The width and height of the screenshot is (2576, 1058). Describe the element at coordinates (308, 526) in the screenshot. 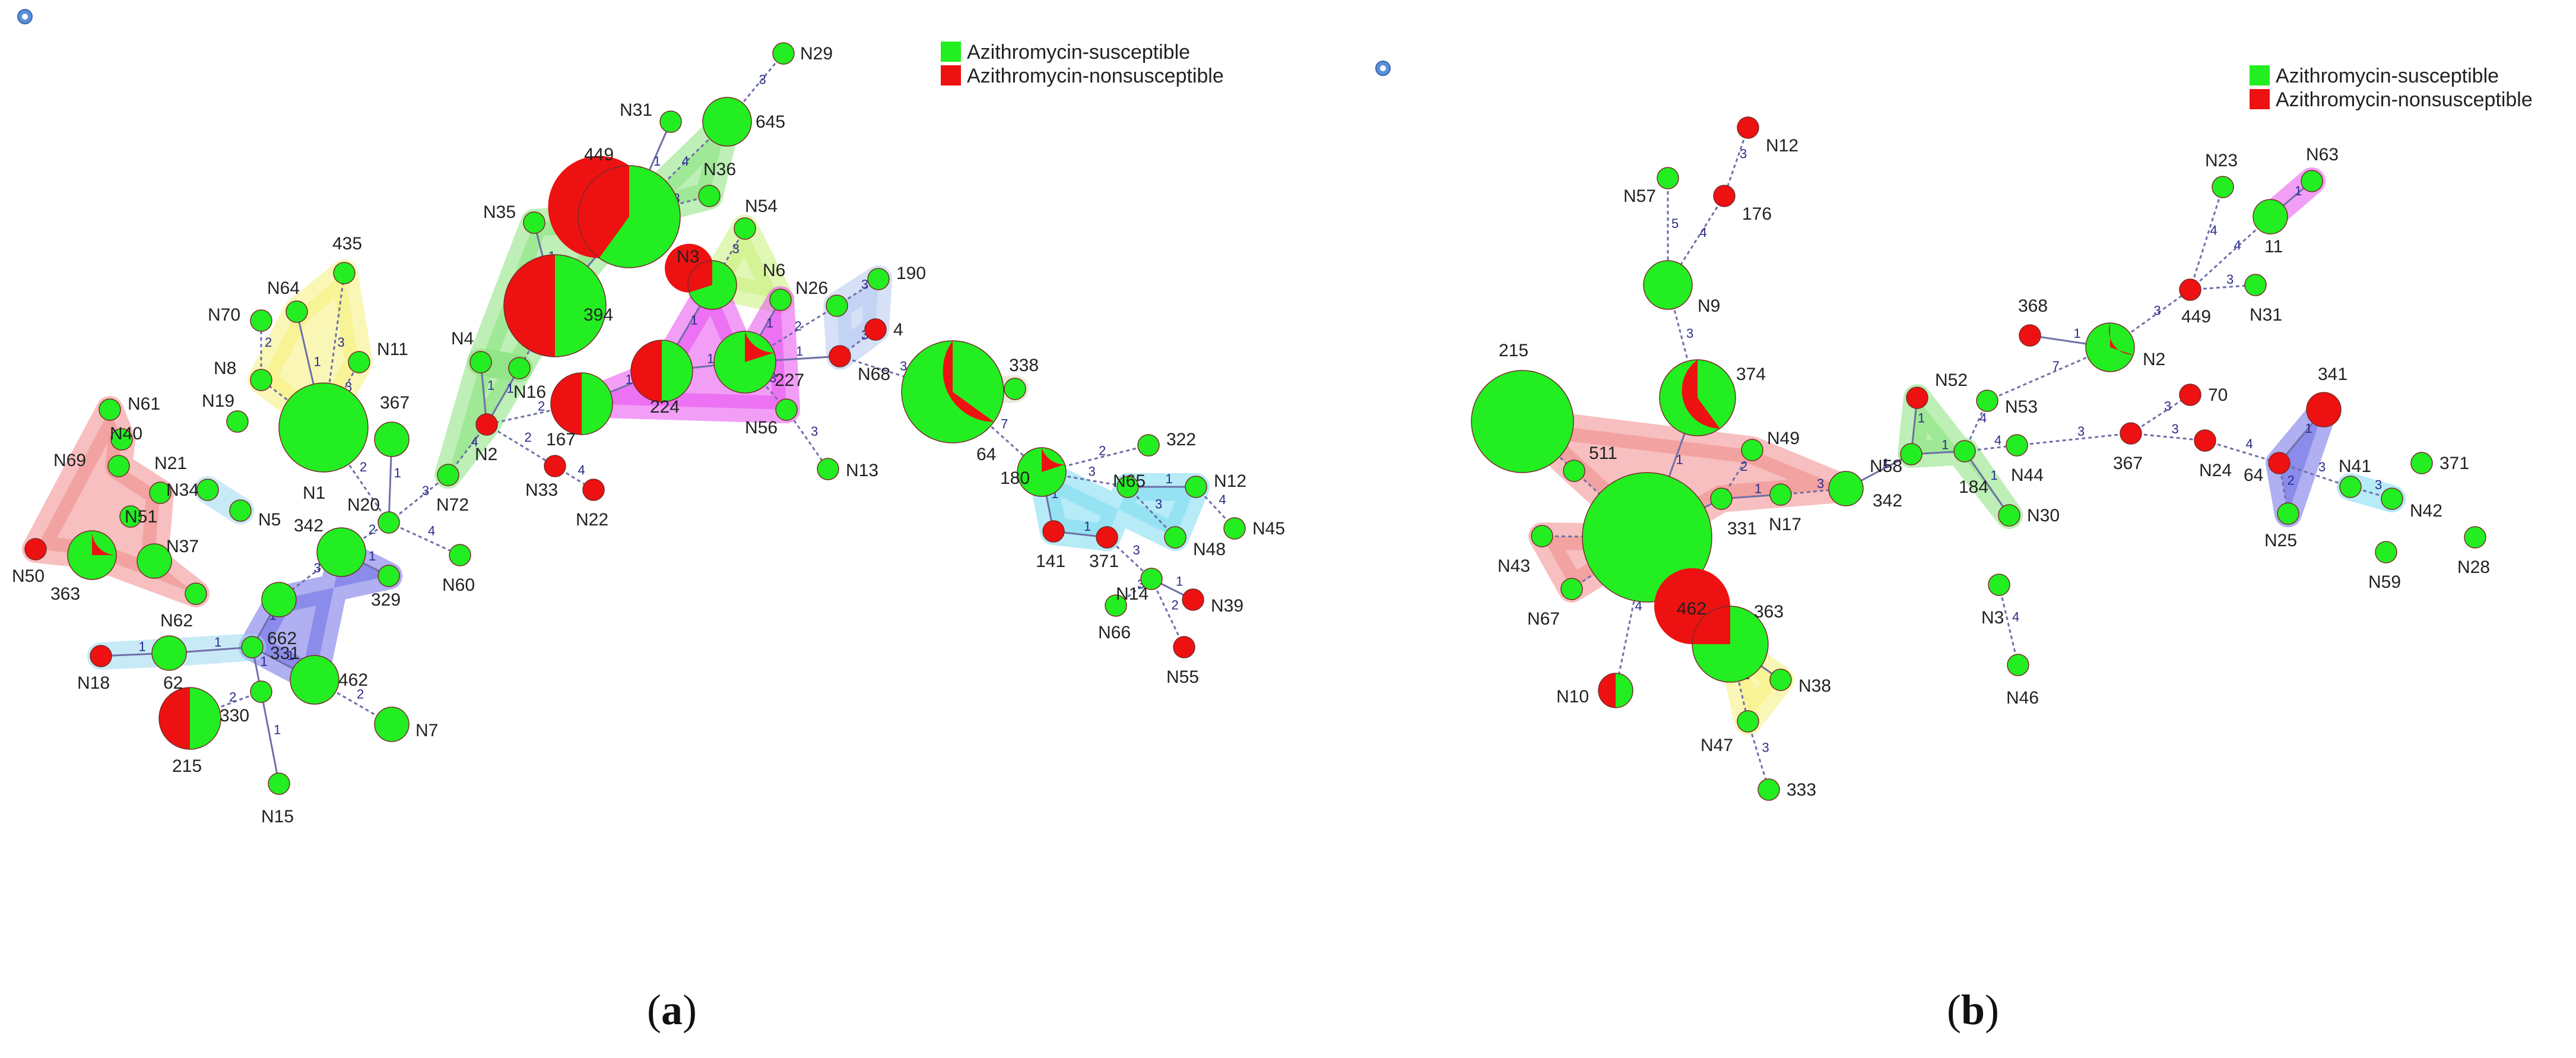

I see `node-label: 342` at that location.